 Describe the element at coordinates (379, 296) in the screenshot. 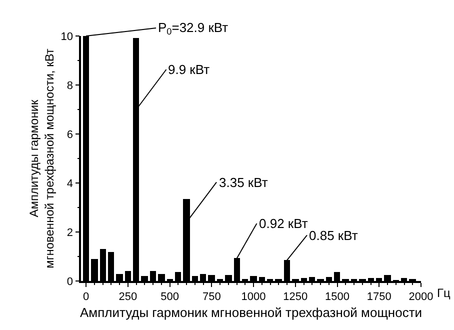

I see `x-tick-label: 1750` at that location.